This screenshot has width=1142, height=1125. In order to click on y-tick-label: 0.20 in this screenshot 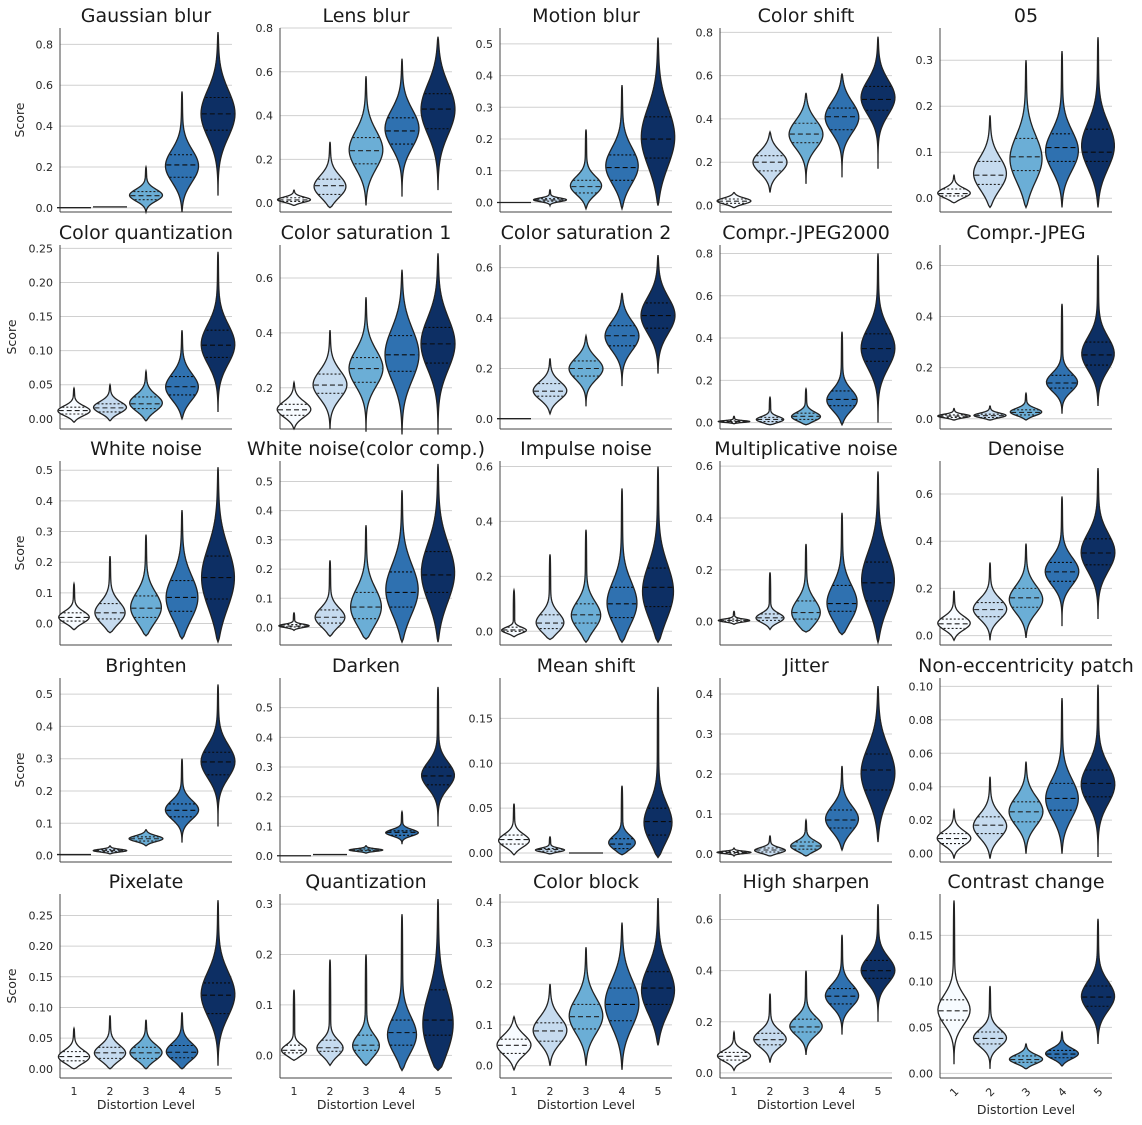, I will do `click(41, 946)`.